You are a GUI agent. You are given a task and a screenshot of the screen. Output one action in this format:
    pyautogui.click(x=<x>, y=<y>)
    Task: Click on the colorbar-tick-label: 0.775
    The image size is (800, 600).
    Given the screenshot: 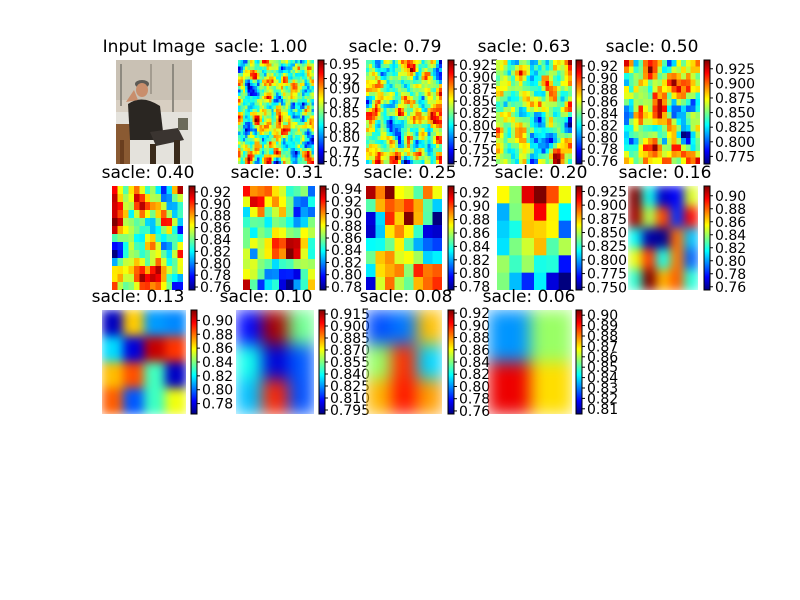 What is the action you would take?
    pyautogui.click(x=479, y=138)
    